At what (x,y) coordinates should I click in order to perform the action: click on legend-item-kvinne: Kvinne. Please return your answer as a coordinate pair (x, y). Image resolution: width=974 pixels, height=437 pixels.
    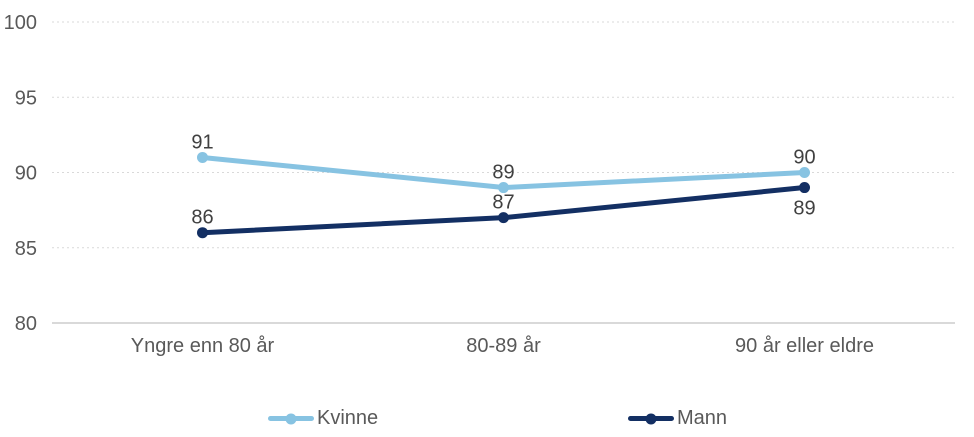
    Looking at the image, I should click on (323, 418).